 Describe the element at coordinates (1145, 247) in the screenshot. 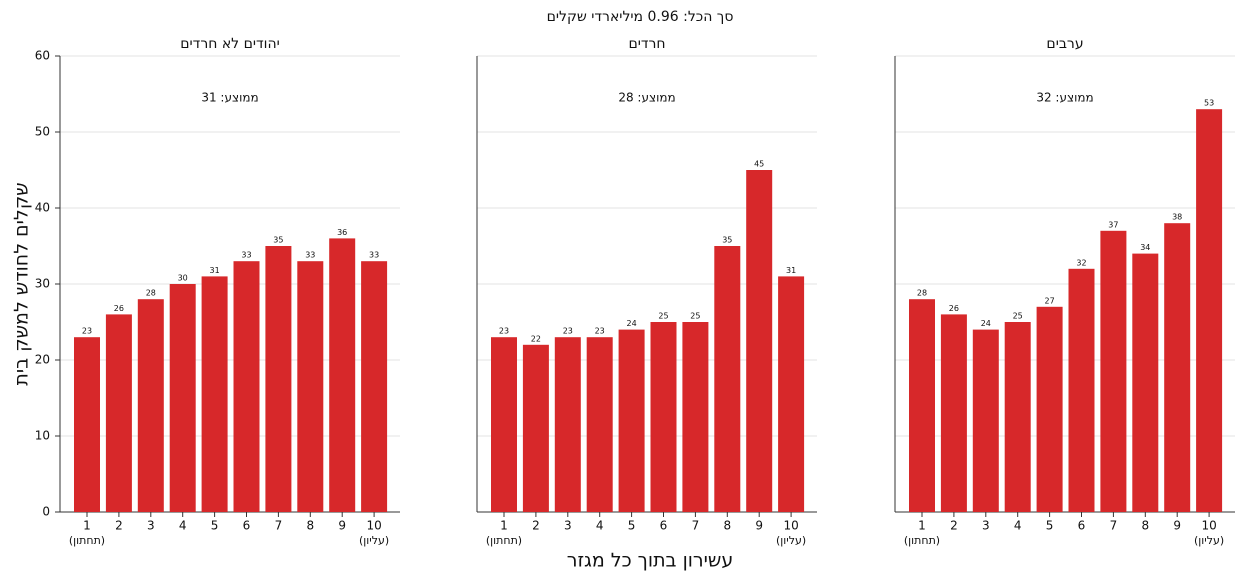

I see `data-label: 34` at that location.